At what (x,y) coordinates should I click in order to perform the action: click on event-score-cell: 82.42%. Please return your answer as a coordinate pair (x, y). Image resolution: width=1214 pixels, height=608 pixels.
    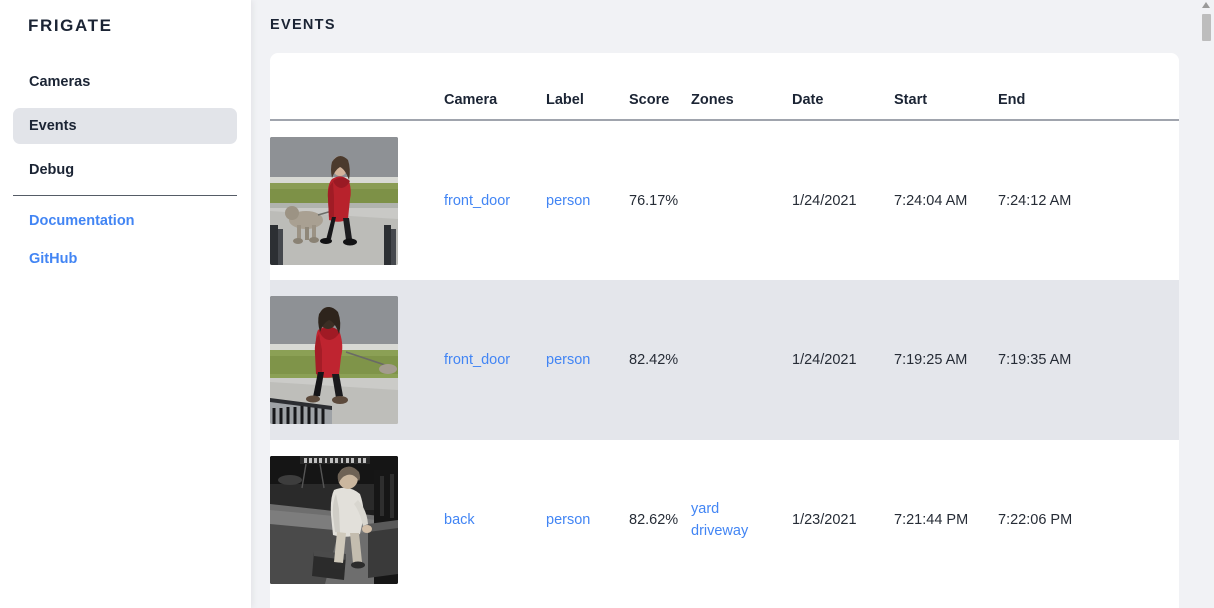
    Looking at the image, I should click on (660, 360).